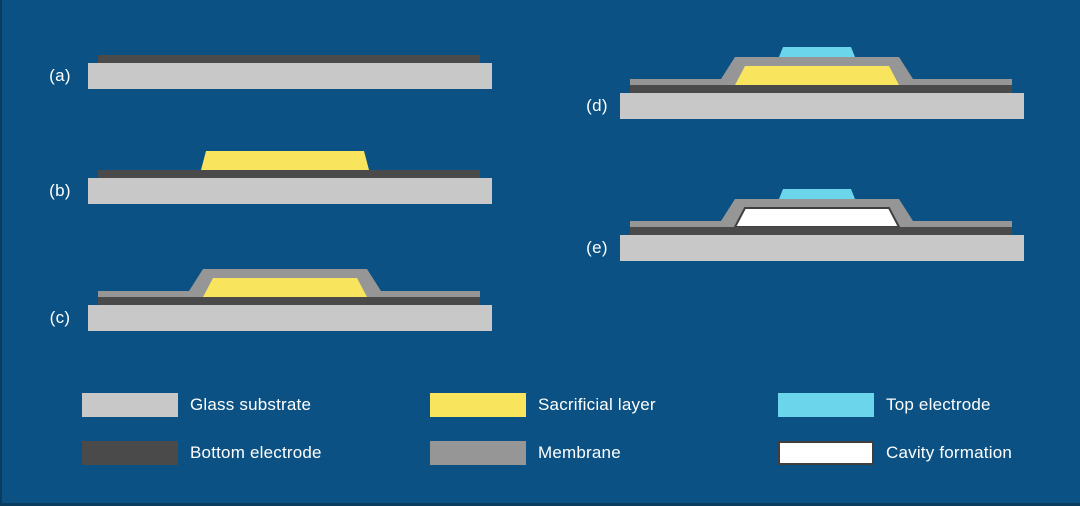  Describe the element at coordinates (130, 405) in the screenshot. I see `glass-substrate-swatch` at that location.